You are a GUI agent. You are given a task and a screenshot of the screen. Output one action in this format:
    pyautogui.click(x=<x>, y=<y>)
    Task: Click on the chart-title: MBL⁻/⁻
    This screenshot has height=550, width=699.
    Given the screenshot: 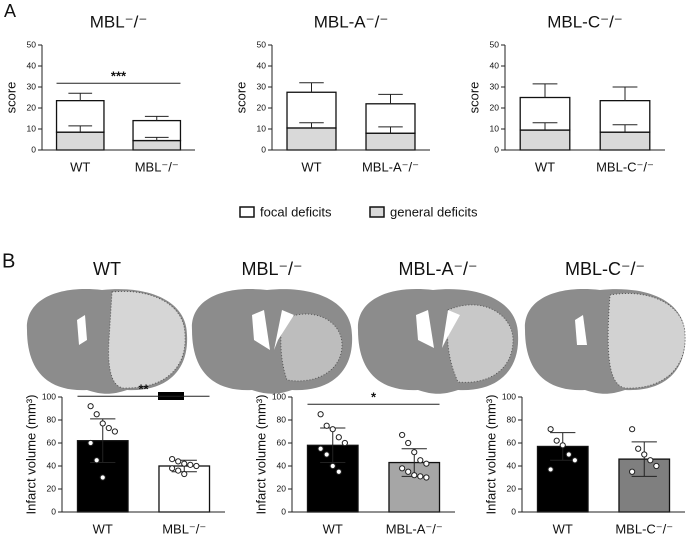 What is the action you would take?
    pyautogui.click(x=119, y=21)
    